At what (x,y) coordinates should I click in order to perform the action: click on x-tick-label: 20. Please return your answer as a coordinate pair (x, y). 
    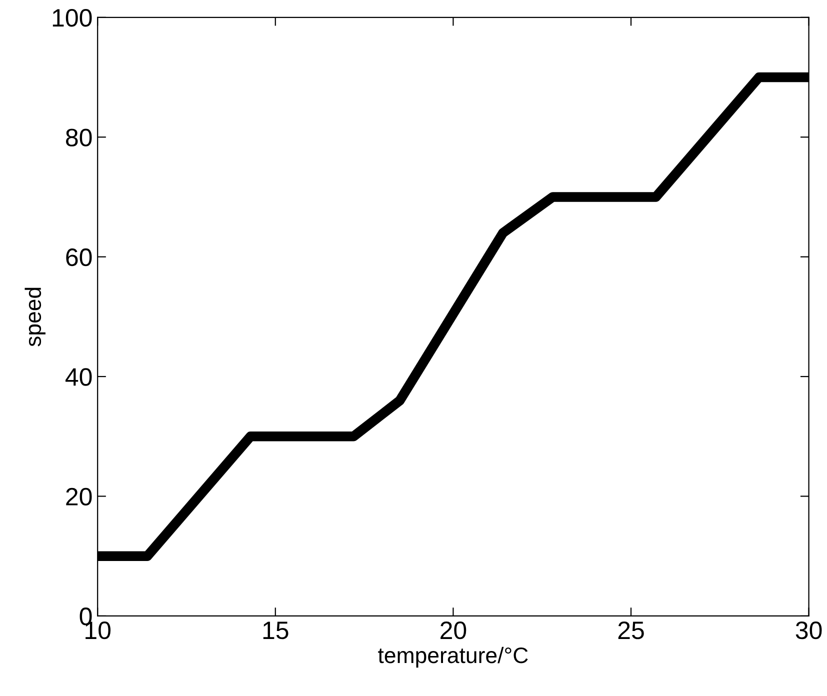
    Looking at the image, I should click on (453, 630).